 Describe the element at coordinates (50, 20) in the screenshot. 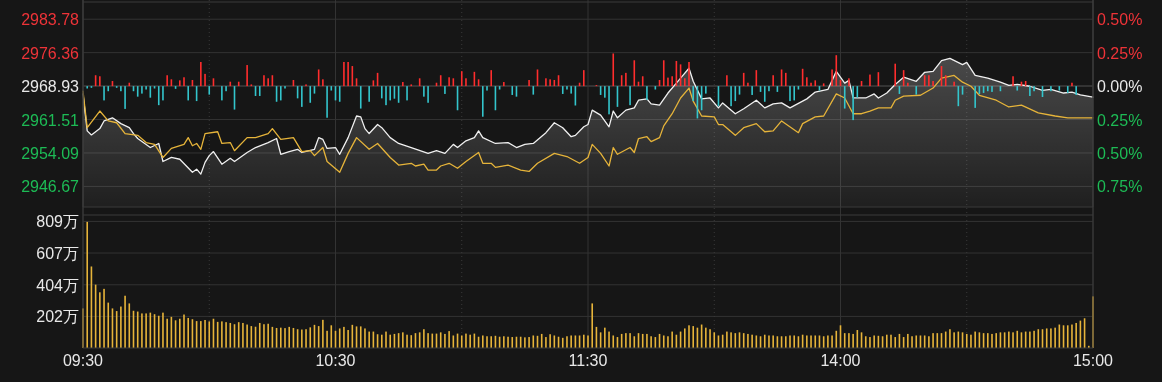

I see `y-tick-label: 2983.78` at that location.